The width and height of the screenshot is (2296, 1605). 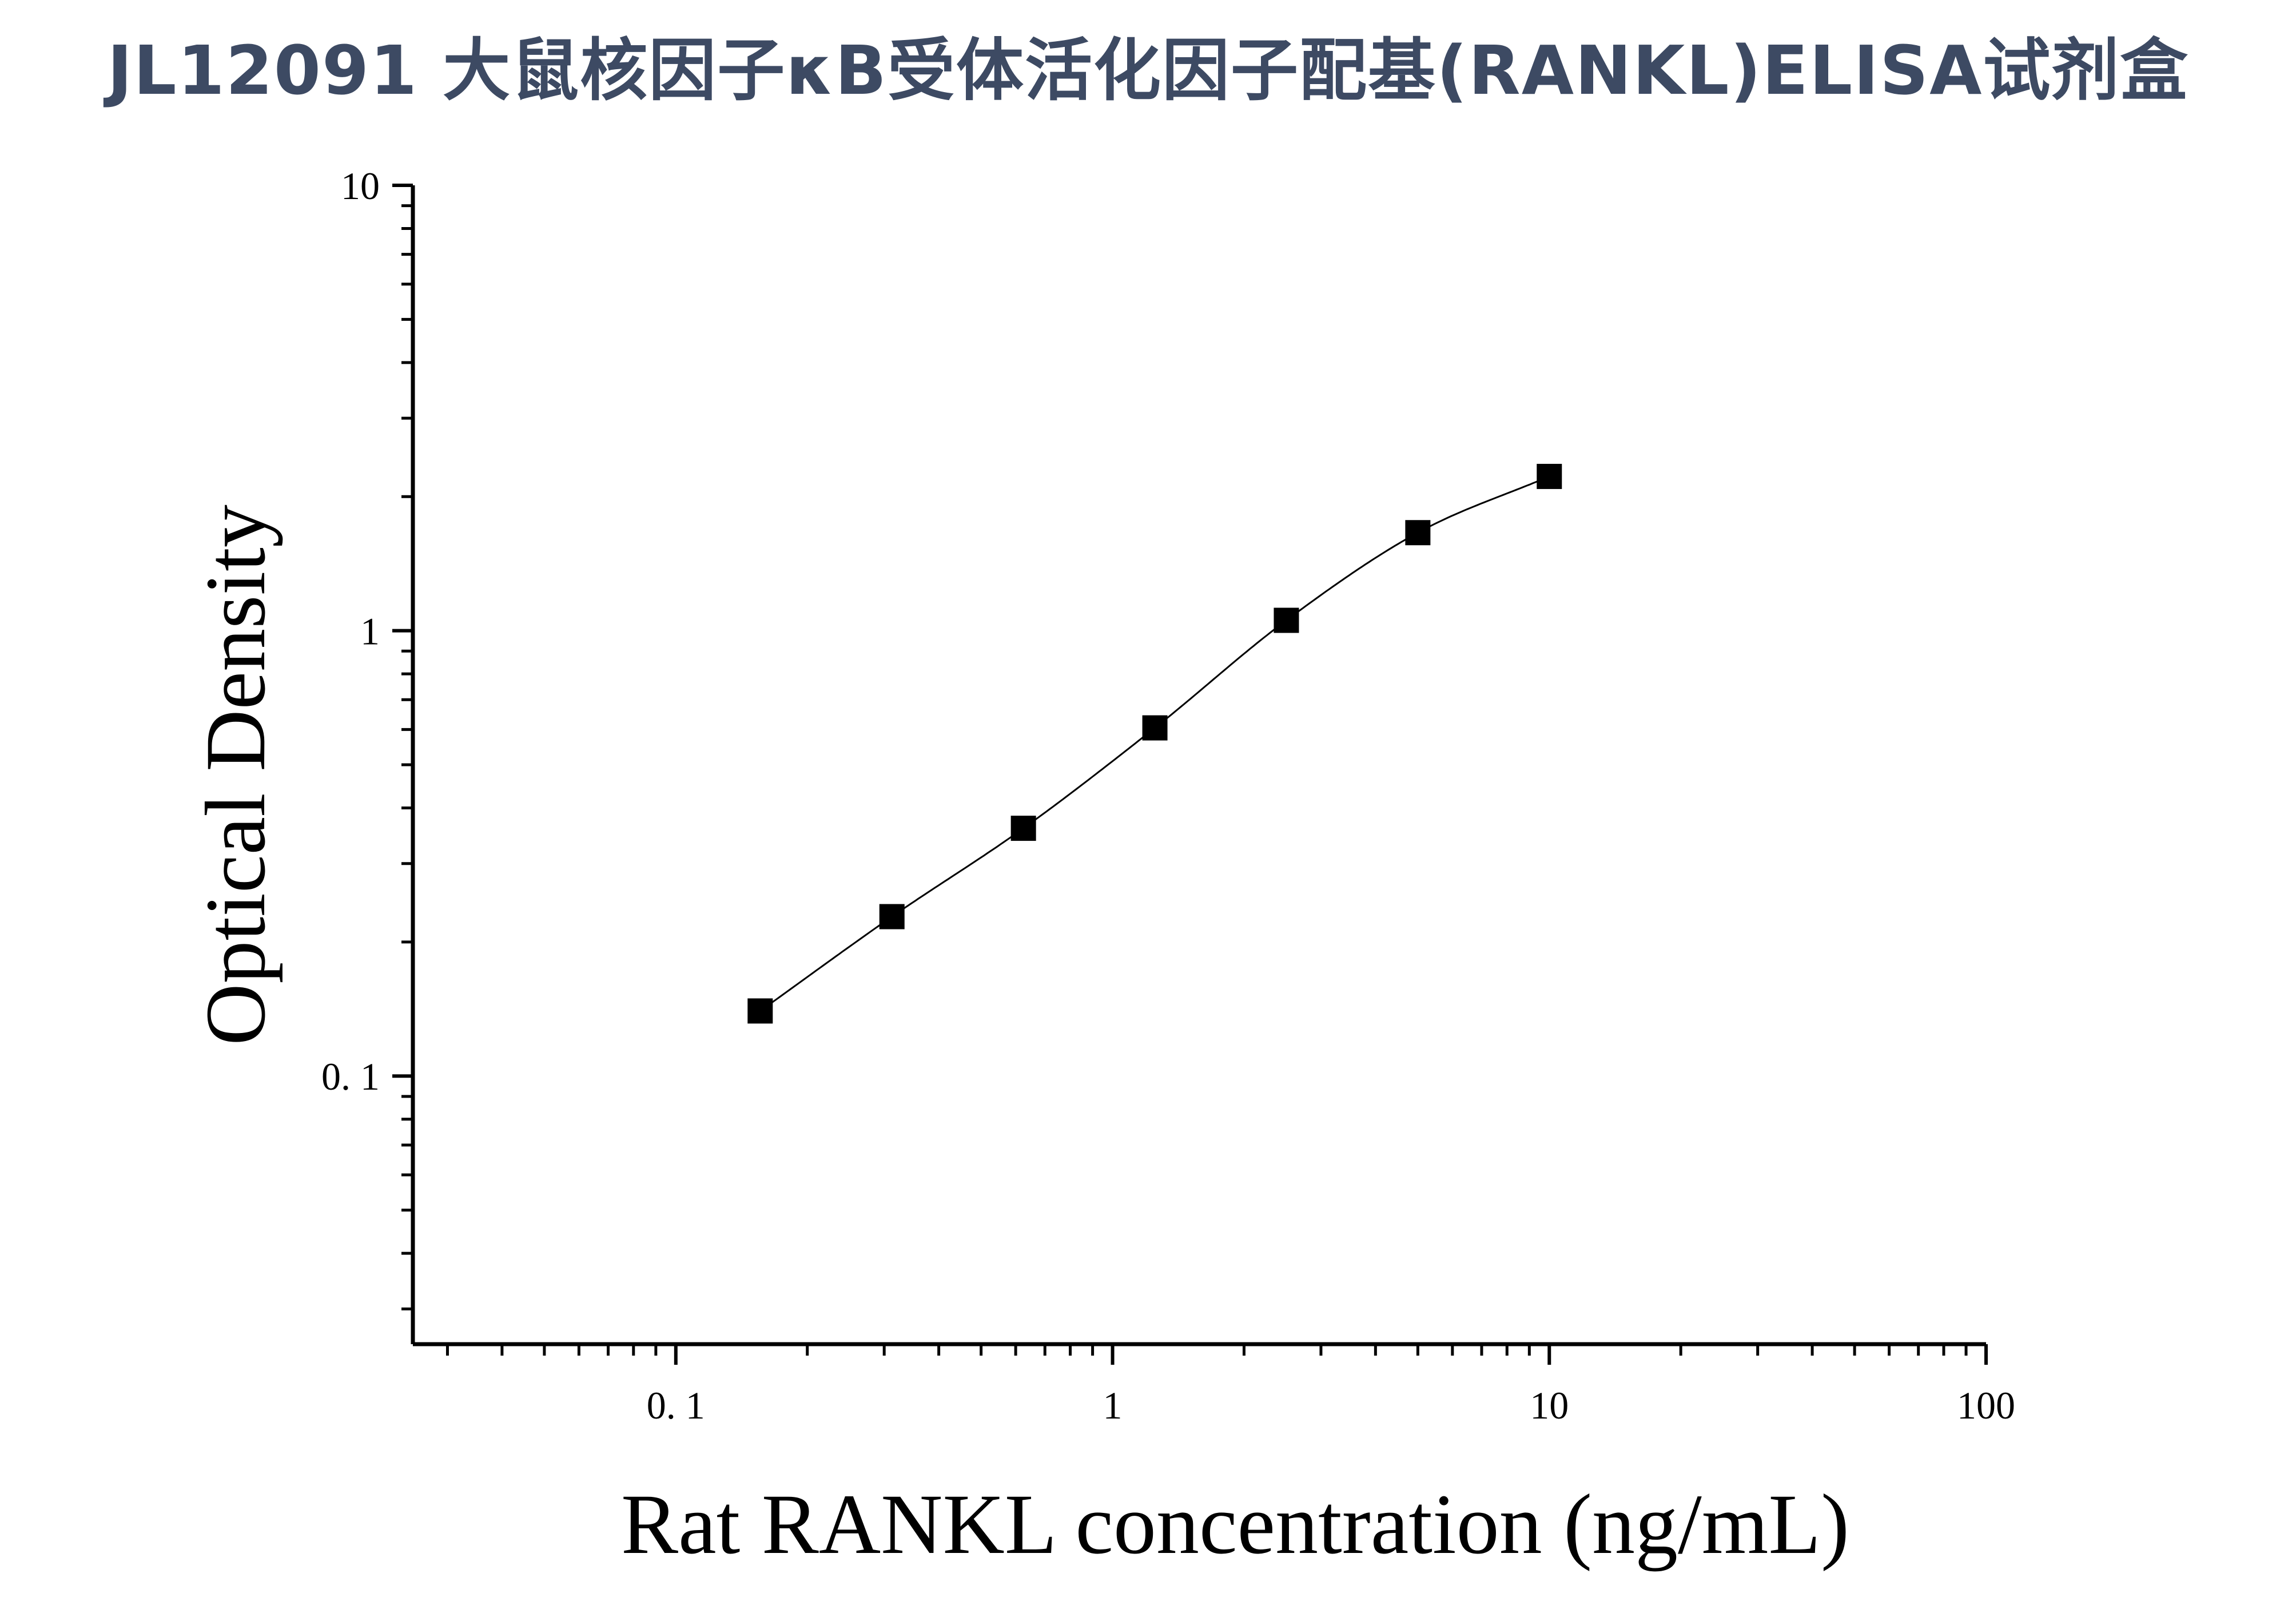 What do you see at coordinates (361, 186) in the screenshot?
I see `y-tick-label: 10` at bounding box center [361, 186].